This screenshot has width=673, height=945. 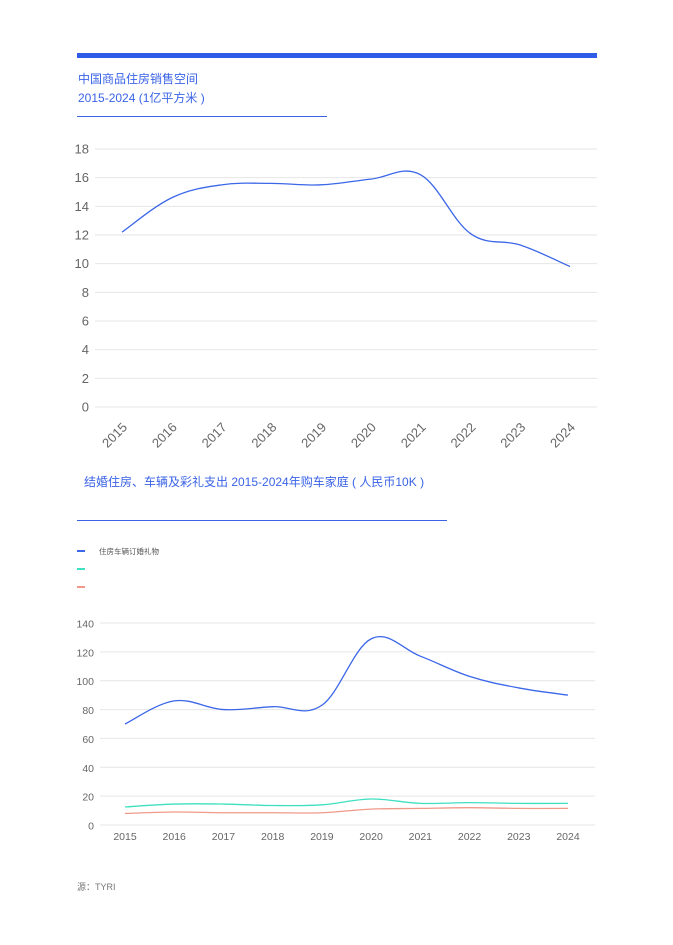 I want to click on x-tick-label: 2018, so click(x=273, y=837).